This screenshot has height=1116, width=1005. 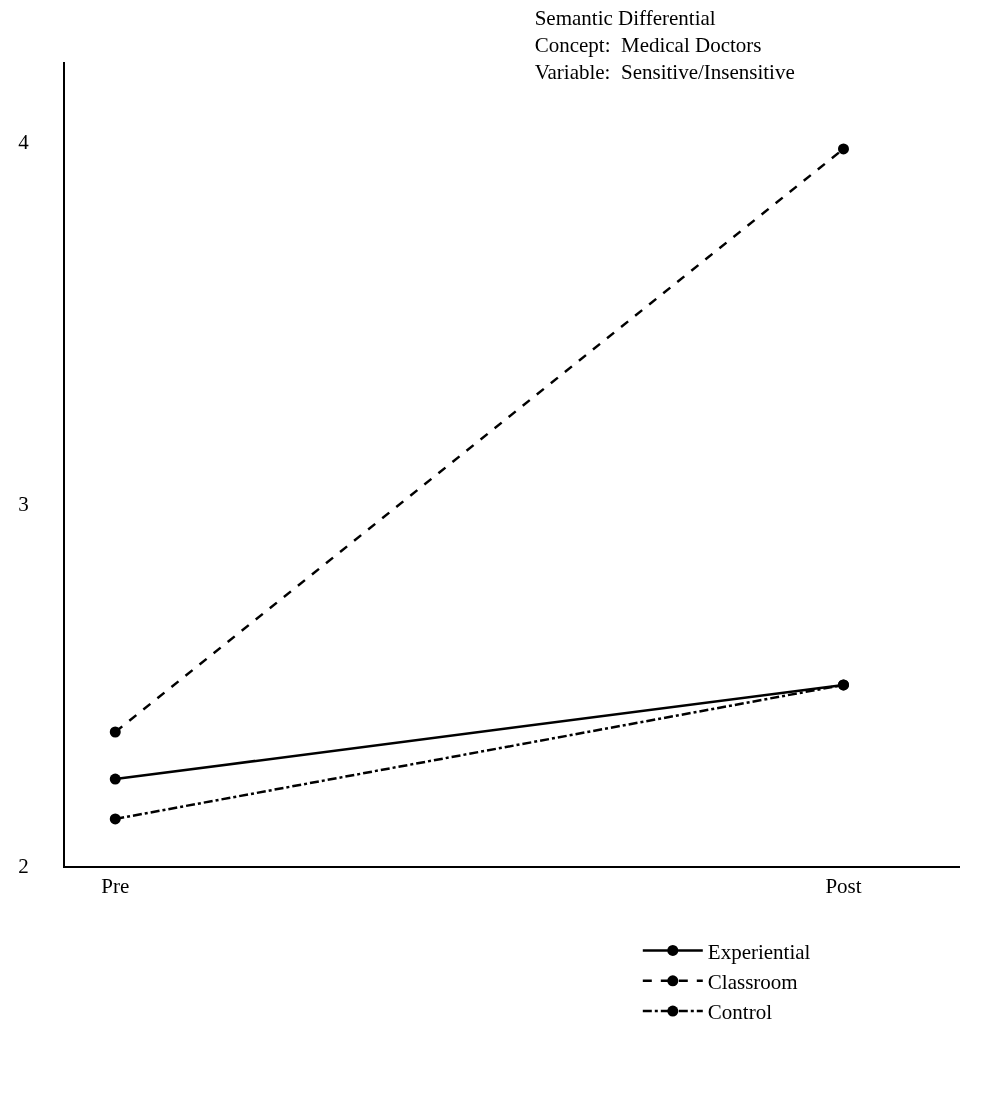 I want to click on y-tick-label: 4, so click(x=24, y=142).